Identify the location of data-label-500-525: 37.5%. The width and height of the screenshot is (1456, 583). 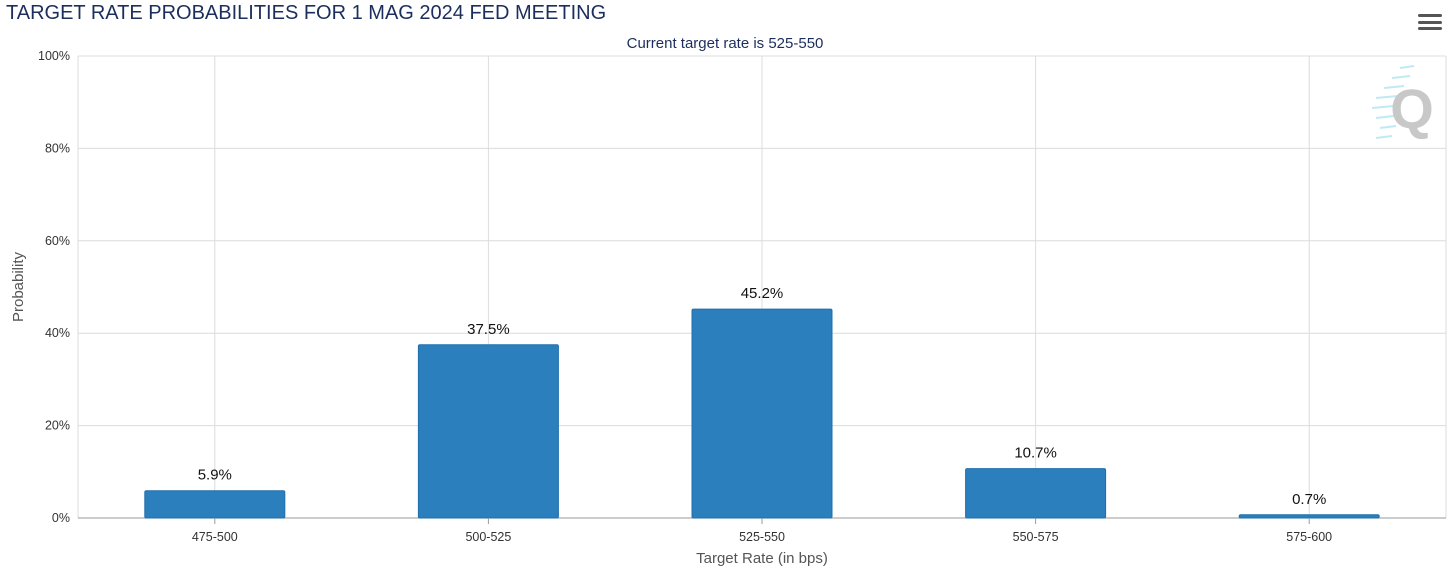
(488, 329).